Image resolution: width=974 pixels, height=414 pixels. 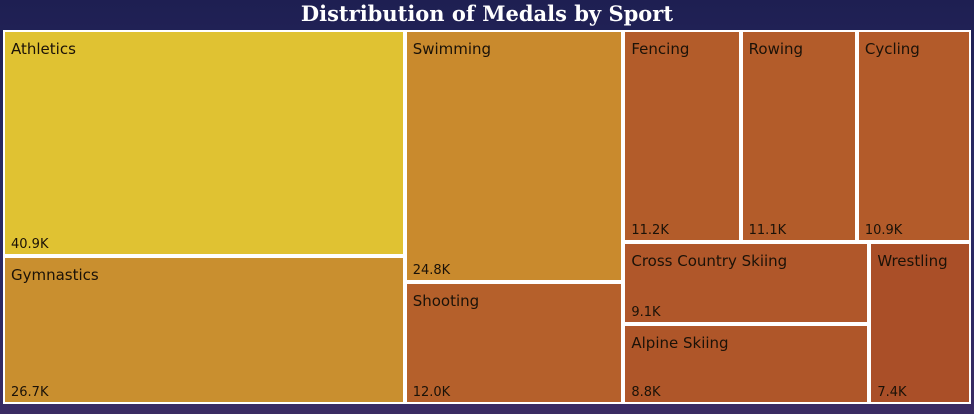 What do you see at coordinates (709, 261) in the screenshot?
I see `tile-label: Cross Country Skiing` at bounding box center [709, 261].